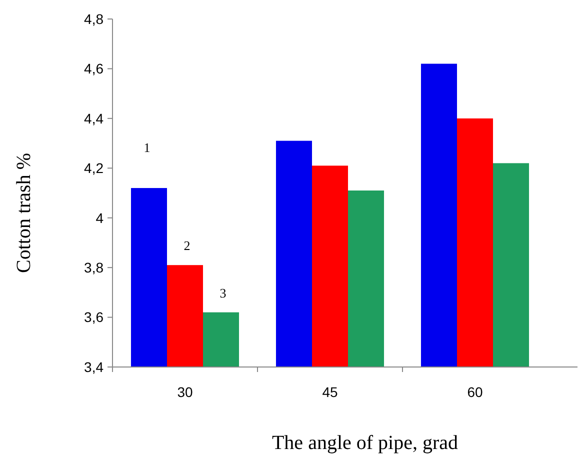 The width and height of the screenshot is (582, 459). What do you see at coordinates (187, 246) in the screenshot?
I see `series-label: 2` at bounding box center [187, 246].